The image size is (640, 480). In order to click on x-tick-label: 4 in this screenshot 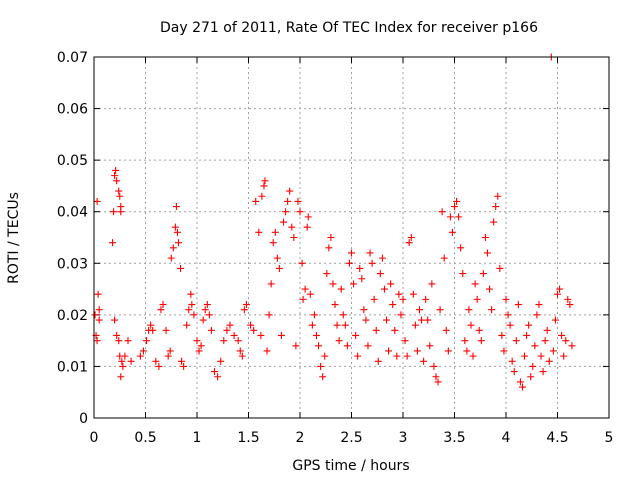, I will do `click(506, 438)`.